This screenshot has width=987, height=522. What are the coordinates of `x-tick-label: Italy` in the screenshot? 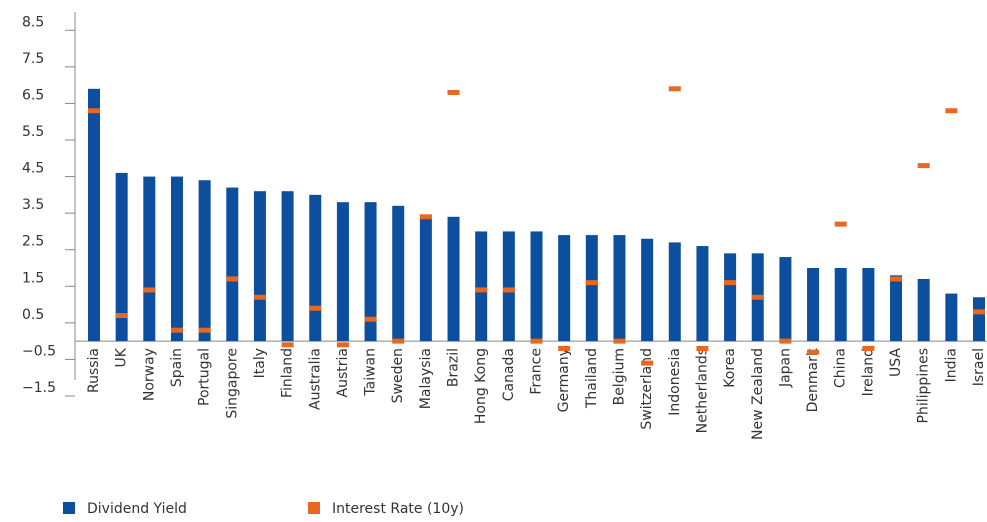 It's located at (260, 363).